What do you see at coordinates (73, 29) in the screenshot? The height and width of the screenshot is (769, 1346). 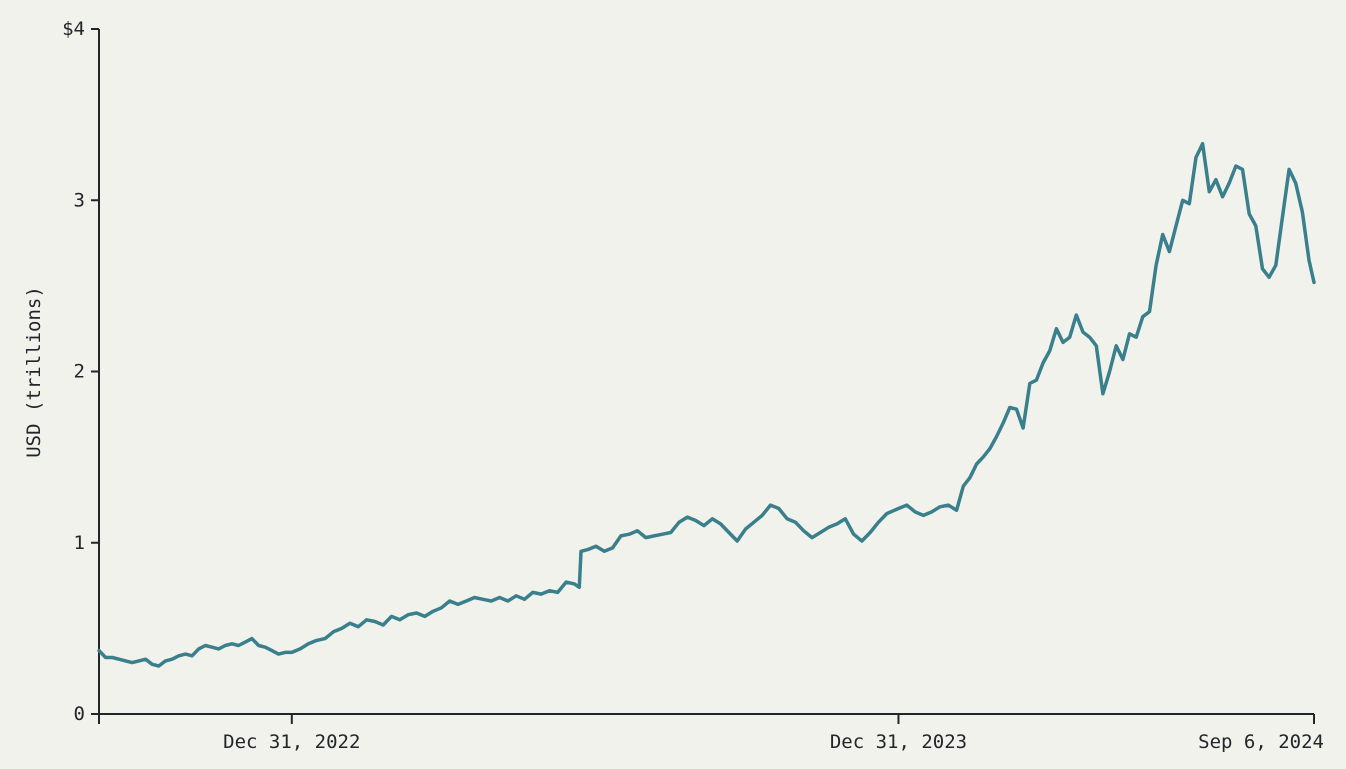 I see `y-tick-label: $4` at bounding box center [73, 29].